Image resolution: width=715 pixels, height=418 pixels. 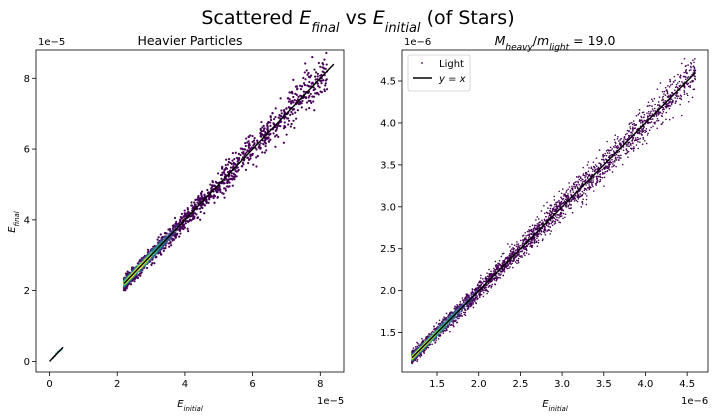 What do you see at coordinates (439, 73) in the screenshot?
I see `legend-box` at bounding box center [439, 73].